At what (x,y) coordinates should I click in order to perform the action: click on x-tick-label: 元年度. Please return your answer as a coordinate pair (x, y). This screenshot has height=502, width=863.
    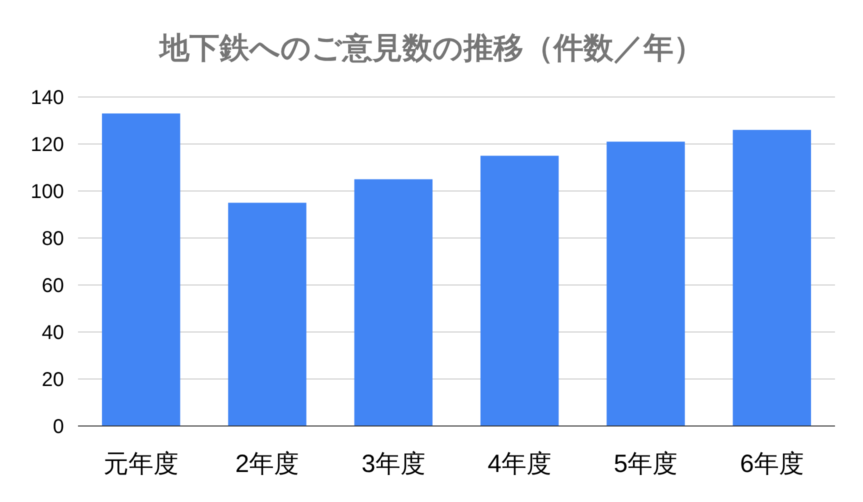
    Looking at the image, I should click on (141, 464).